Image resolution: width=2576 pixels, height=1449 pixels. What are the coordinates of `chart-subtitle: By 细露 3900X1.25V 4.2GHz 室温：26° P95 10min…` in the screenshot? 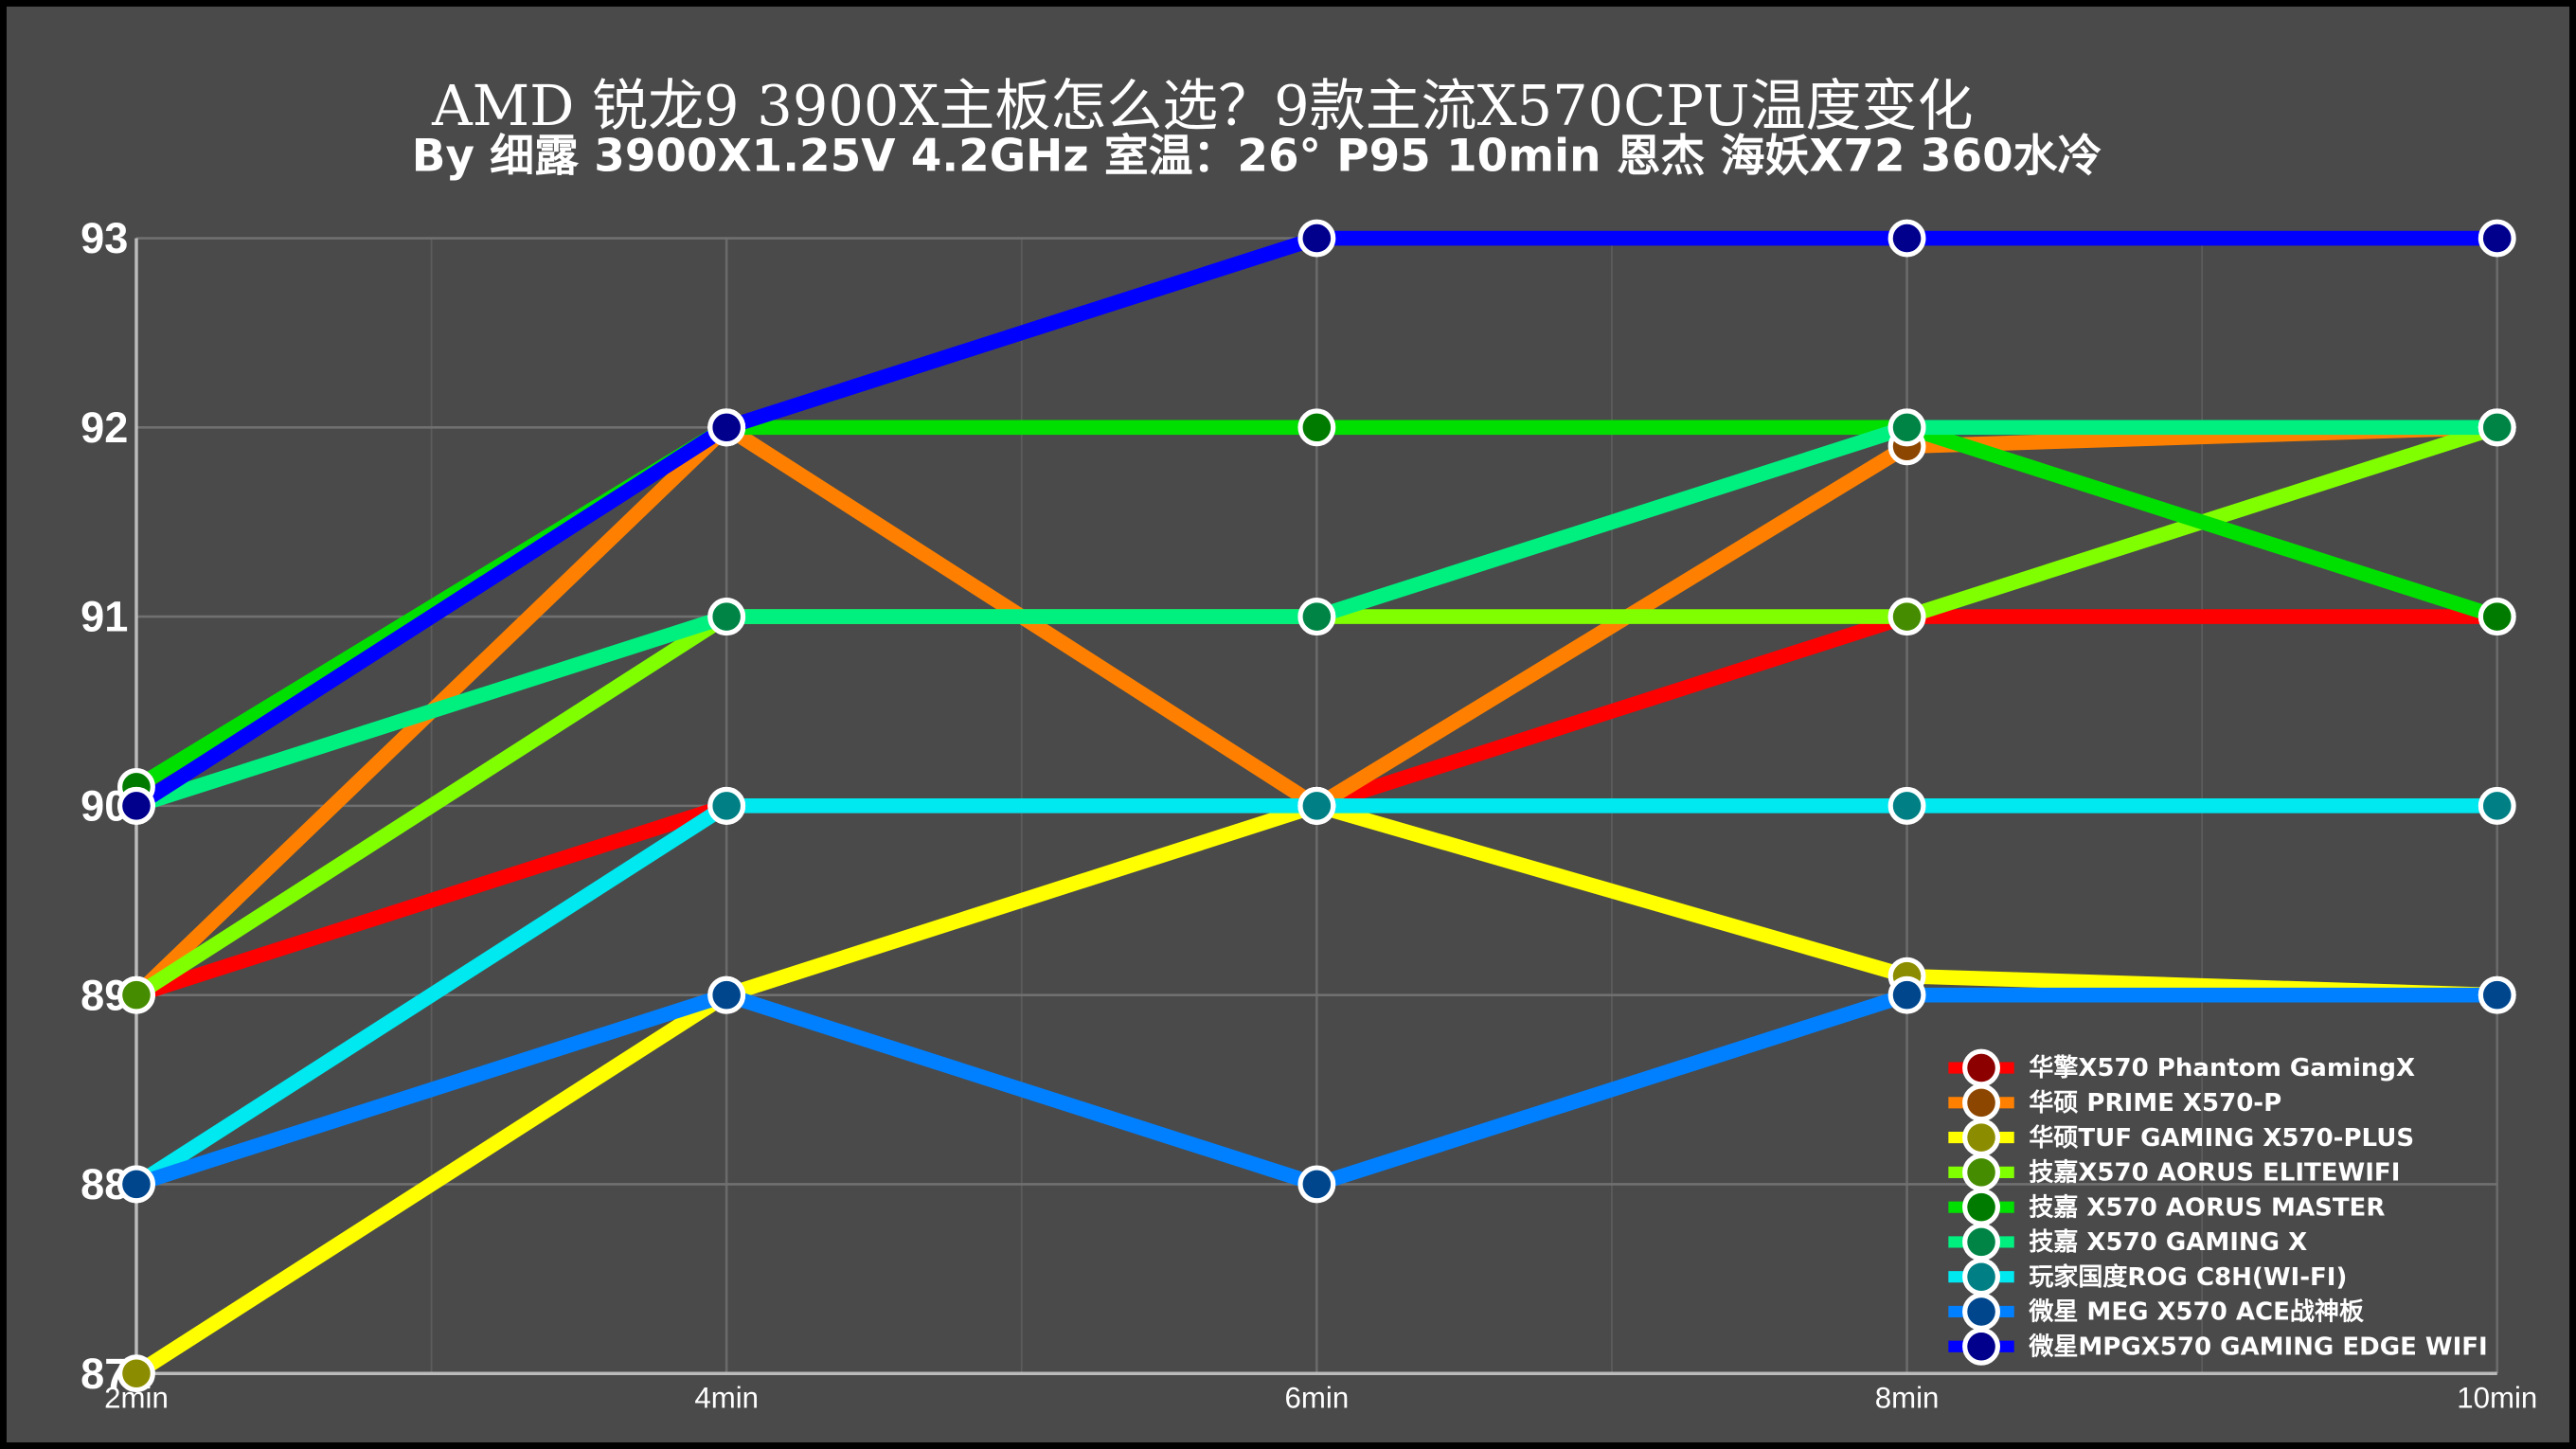 It's located at (1257, 156).